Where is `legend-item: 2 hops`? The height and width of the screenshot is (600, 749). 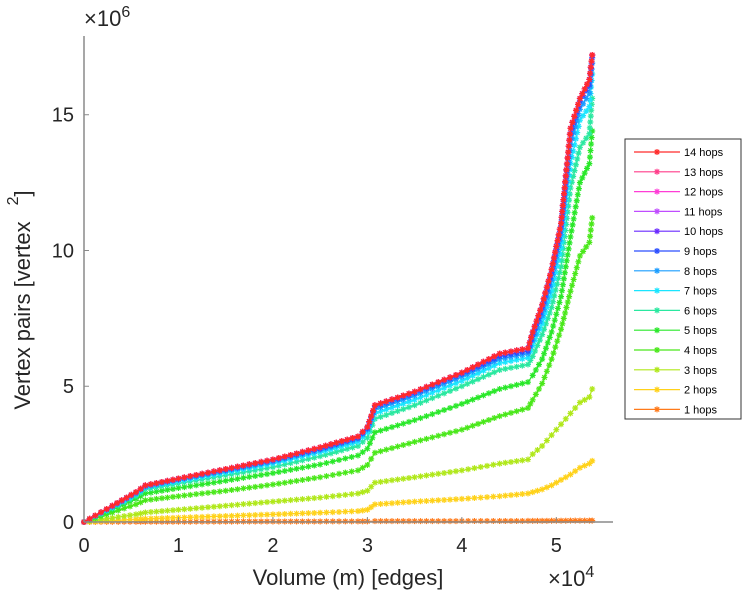 legend-item: 2 hops is located at coordinates (676, 391).